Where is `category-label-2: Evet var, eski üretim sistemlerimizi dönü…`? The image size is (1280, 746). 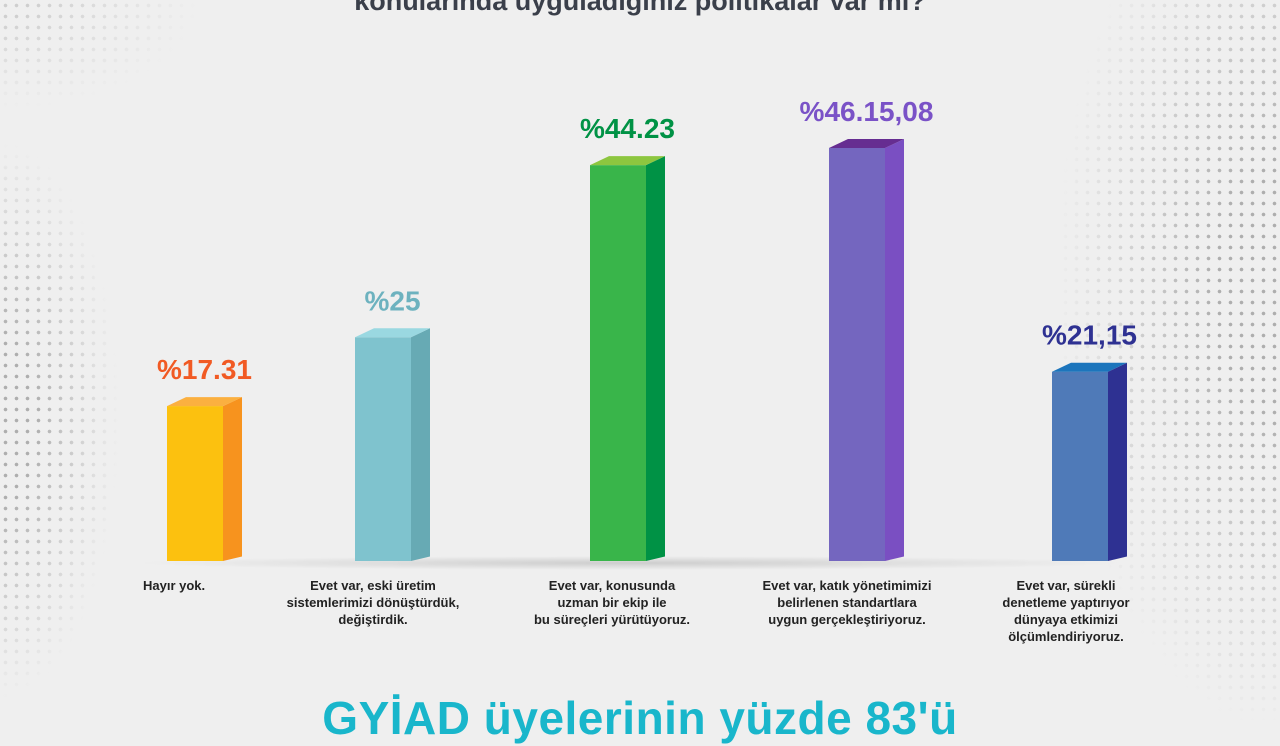 category-label-2: Evet var, eski üretim sistemlerimizi dönü… is located at coordinates (373, 602).